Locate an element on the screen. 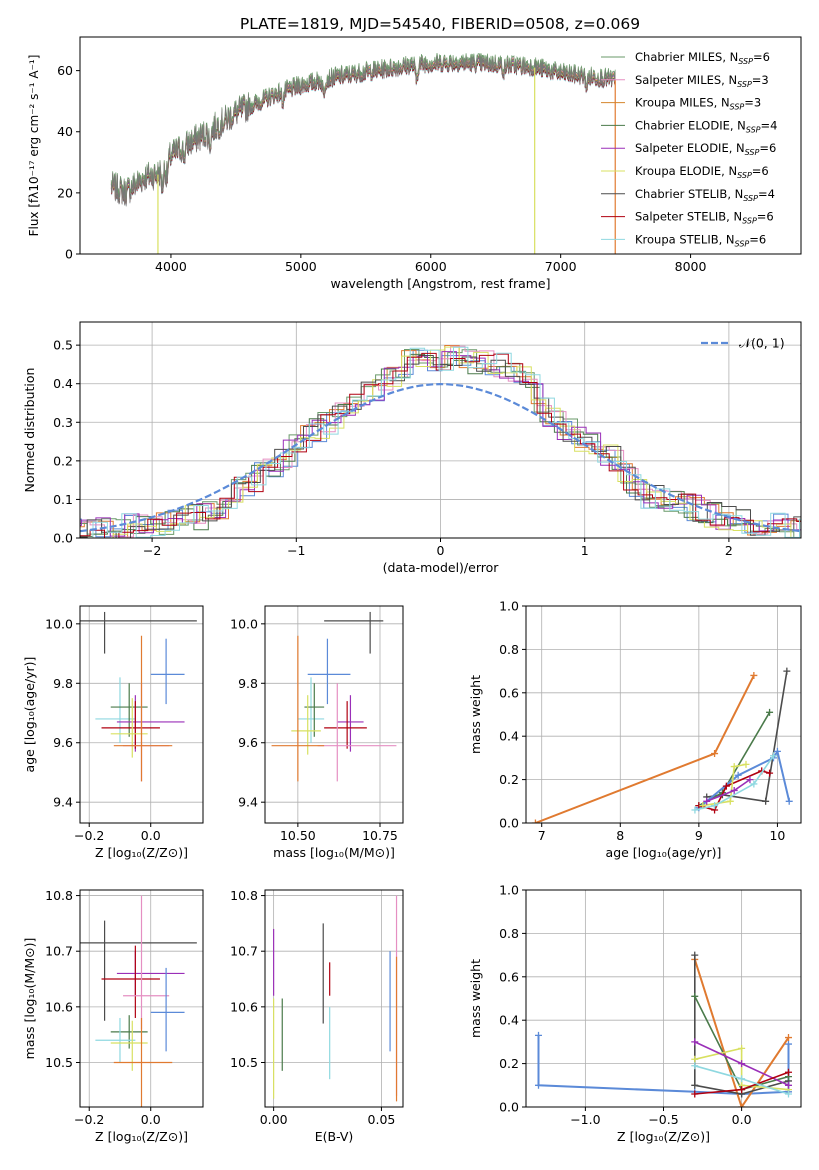 The width and height of the screenshot is (819, 1170). spectrum-plot-area is located at coordinates (363, 153).